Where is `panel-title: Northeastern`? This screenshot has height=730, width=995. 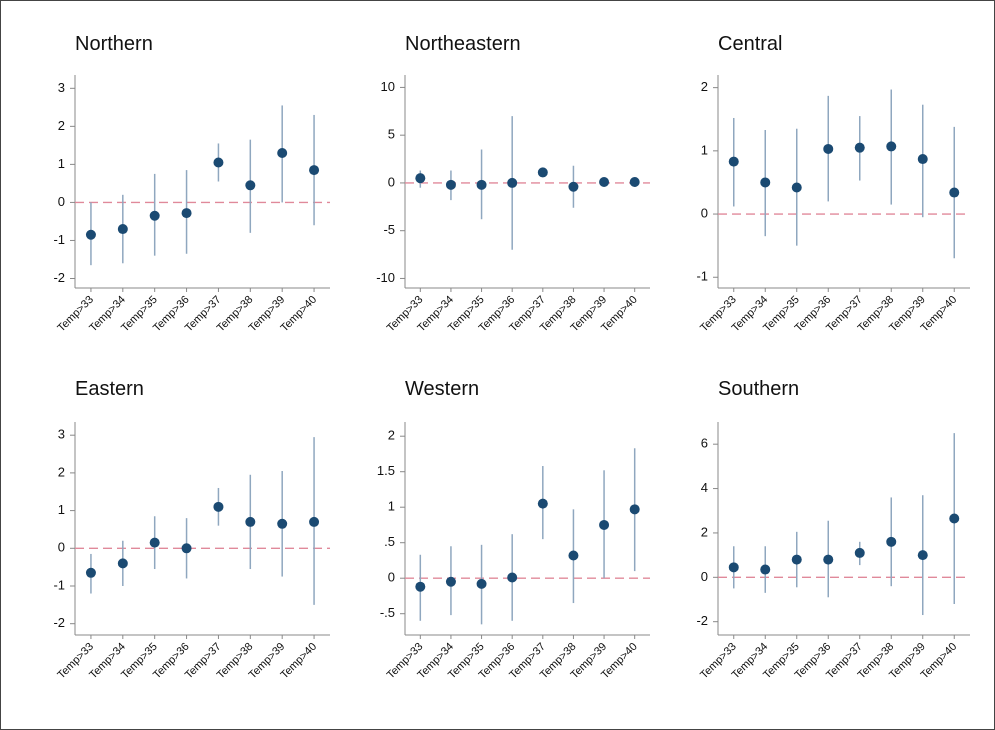 panel-title: Northeastern is located at coordinates (463, 44).